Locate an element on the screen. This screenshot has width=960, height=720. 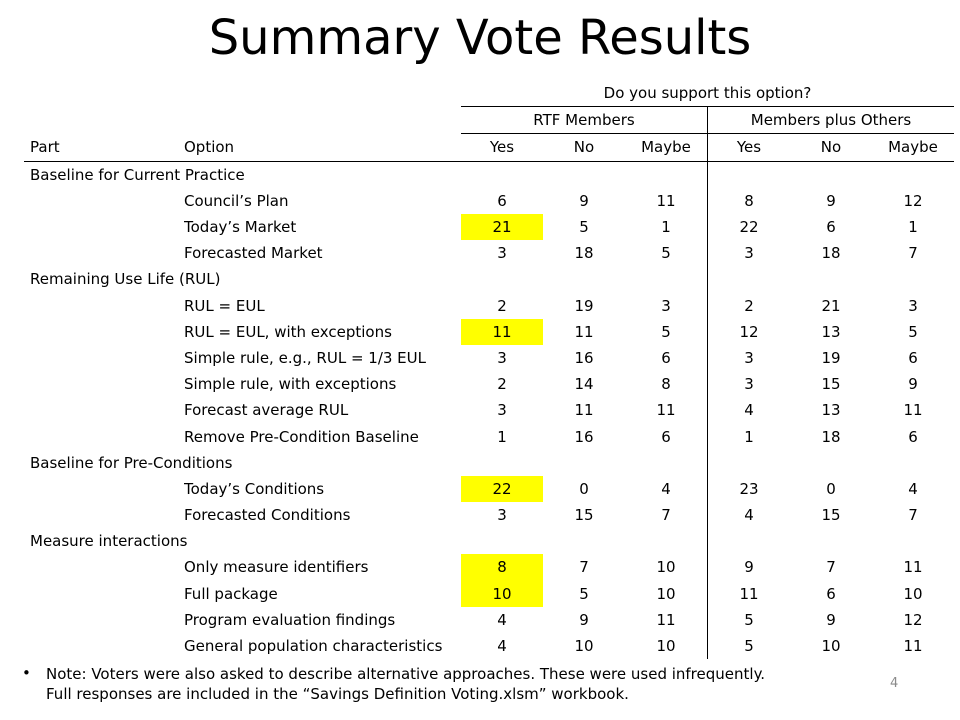
value-cell-others-no: 10 is located at coordinates (831, 646).